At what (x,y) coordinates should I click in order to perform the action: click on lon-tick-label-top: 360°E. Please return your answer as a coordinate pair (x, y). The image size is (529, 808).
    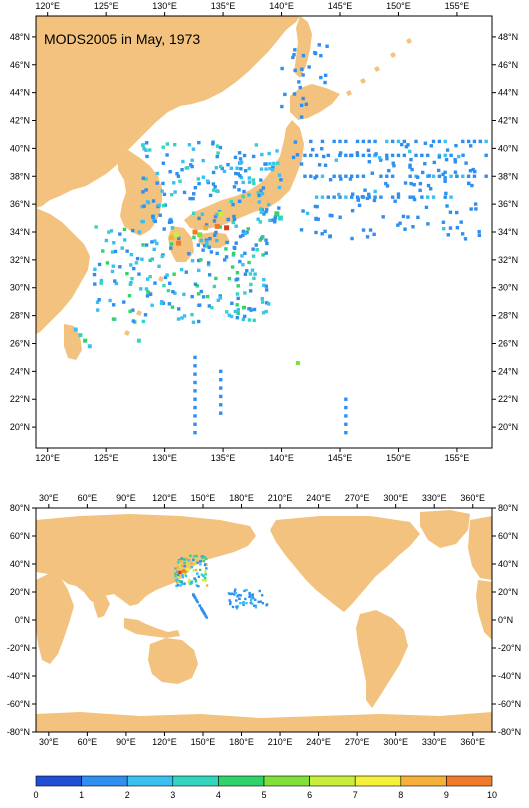
    Looking at the image, I should click on (472, 498).